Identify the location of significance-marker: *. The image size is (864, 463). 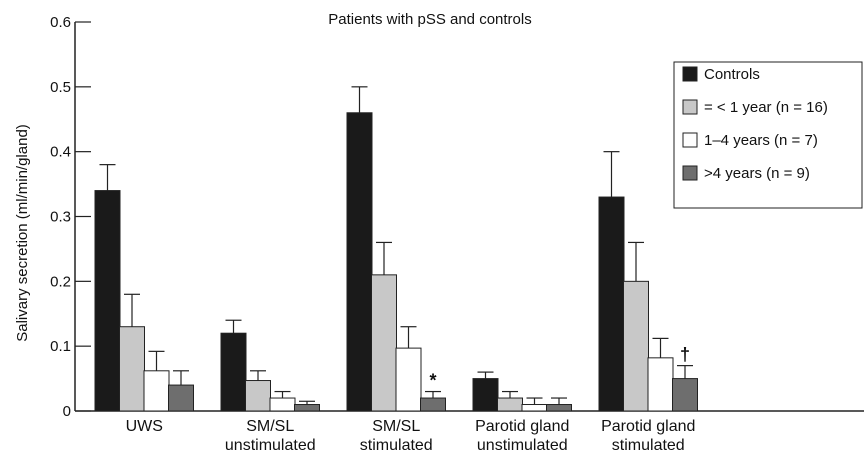
(432, 381).